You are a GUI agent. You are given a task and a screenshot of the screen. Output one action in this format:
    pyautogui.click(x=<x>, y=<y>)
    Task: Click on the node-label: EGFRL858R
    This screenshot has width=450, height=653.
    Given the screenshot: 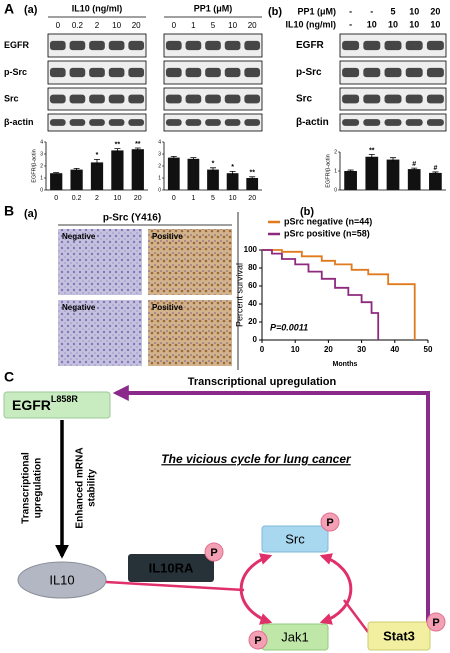 What is the action you would take?
    pyautogui.click(x=45, y=403)
    